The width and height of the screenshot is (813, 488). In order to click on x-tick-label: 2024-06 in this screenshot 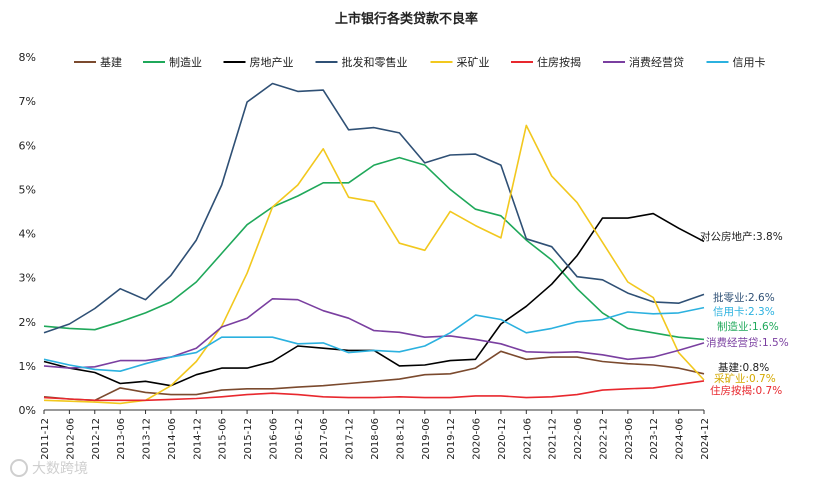, I will do `click(680, 439)`.